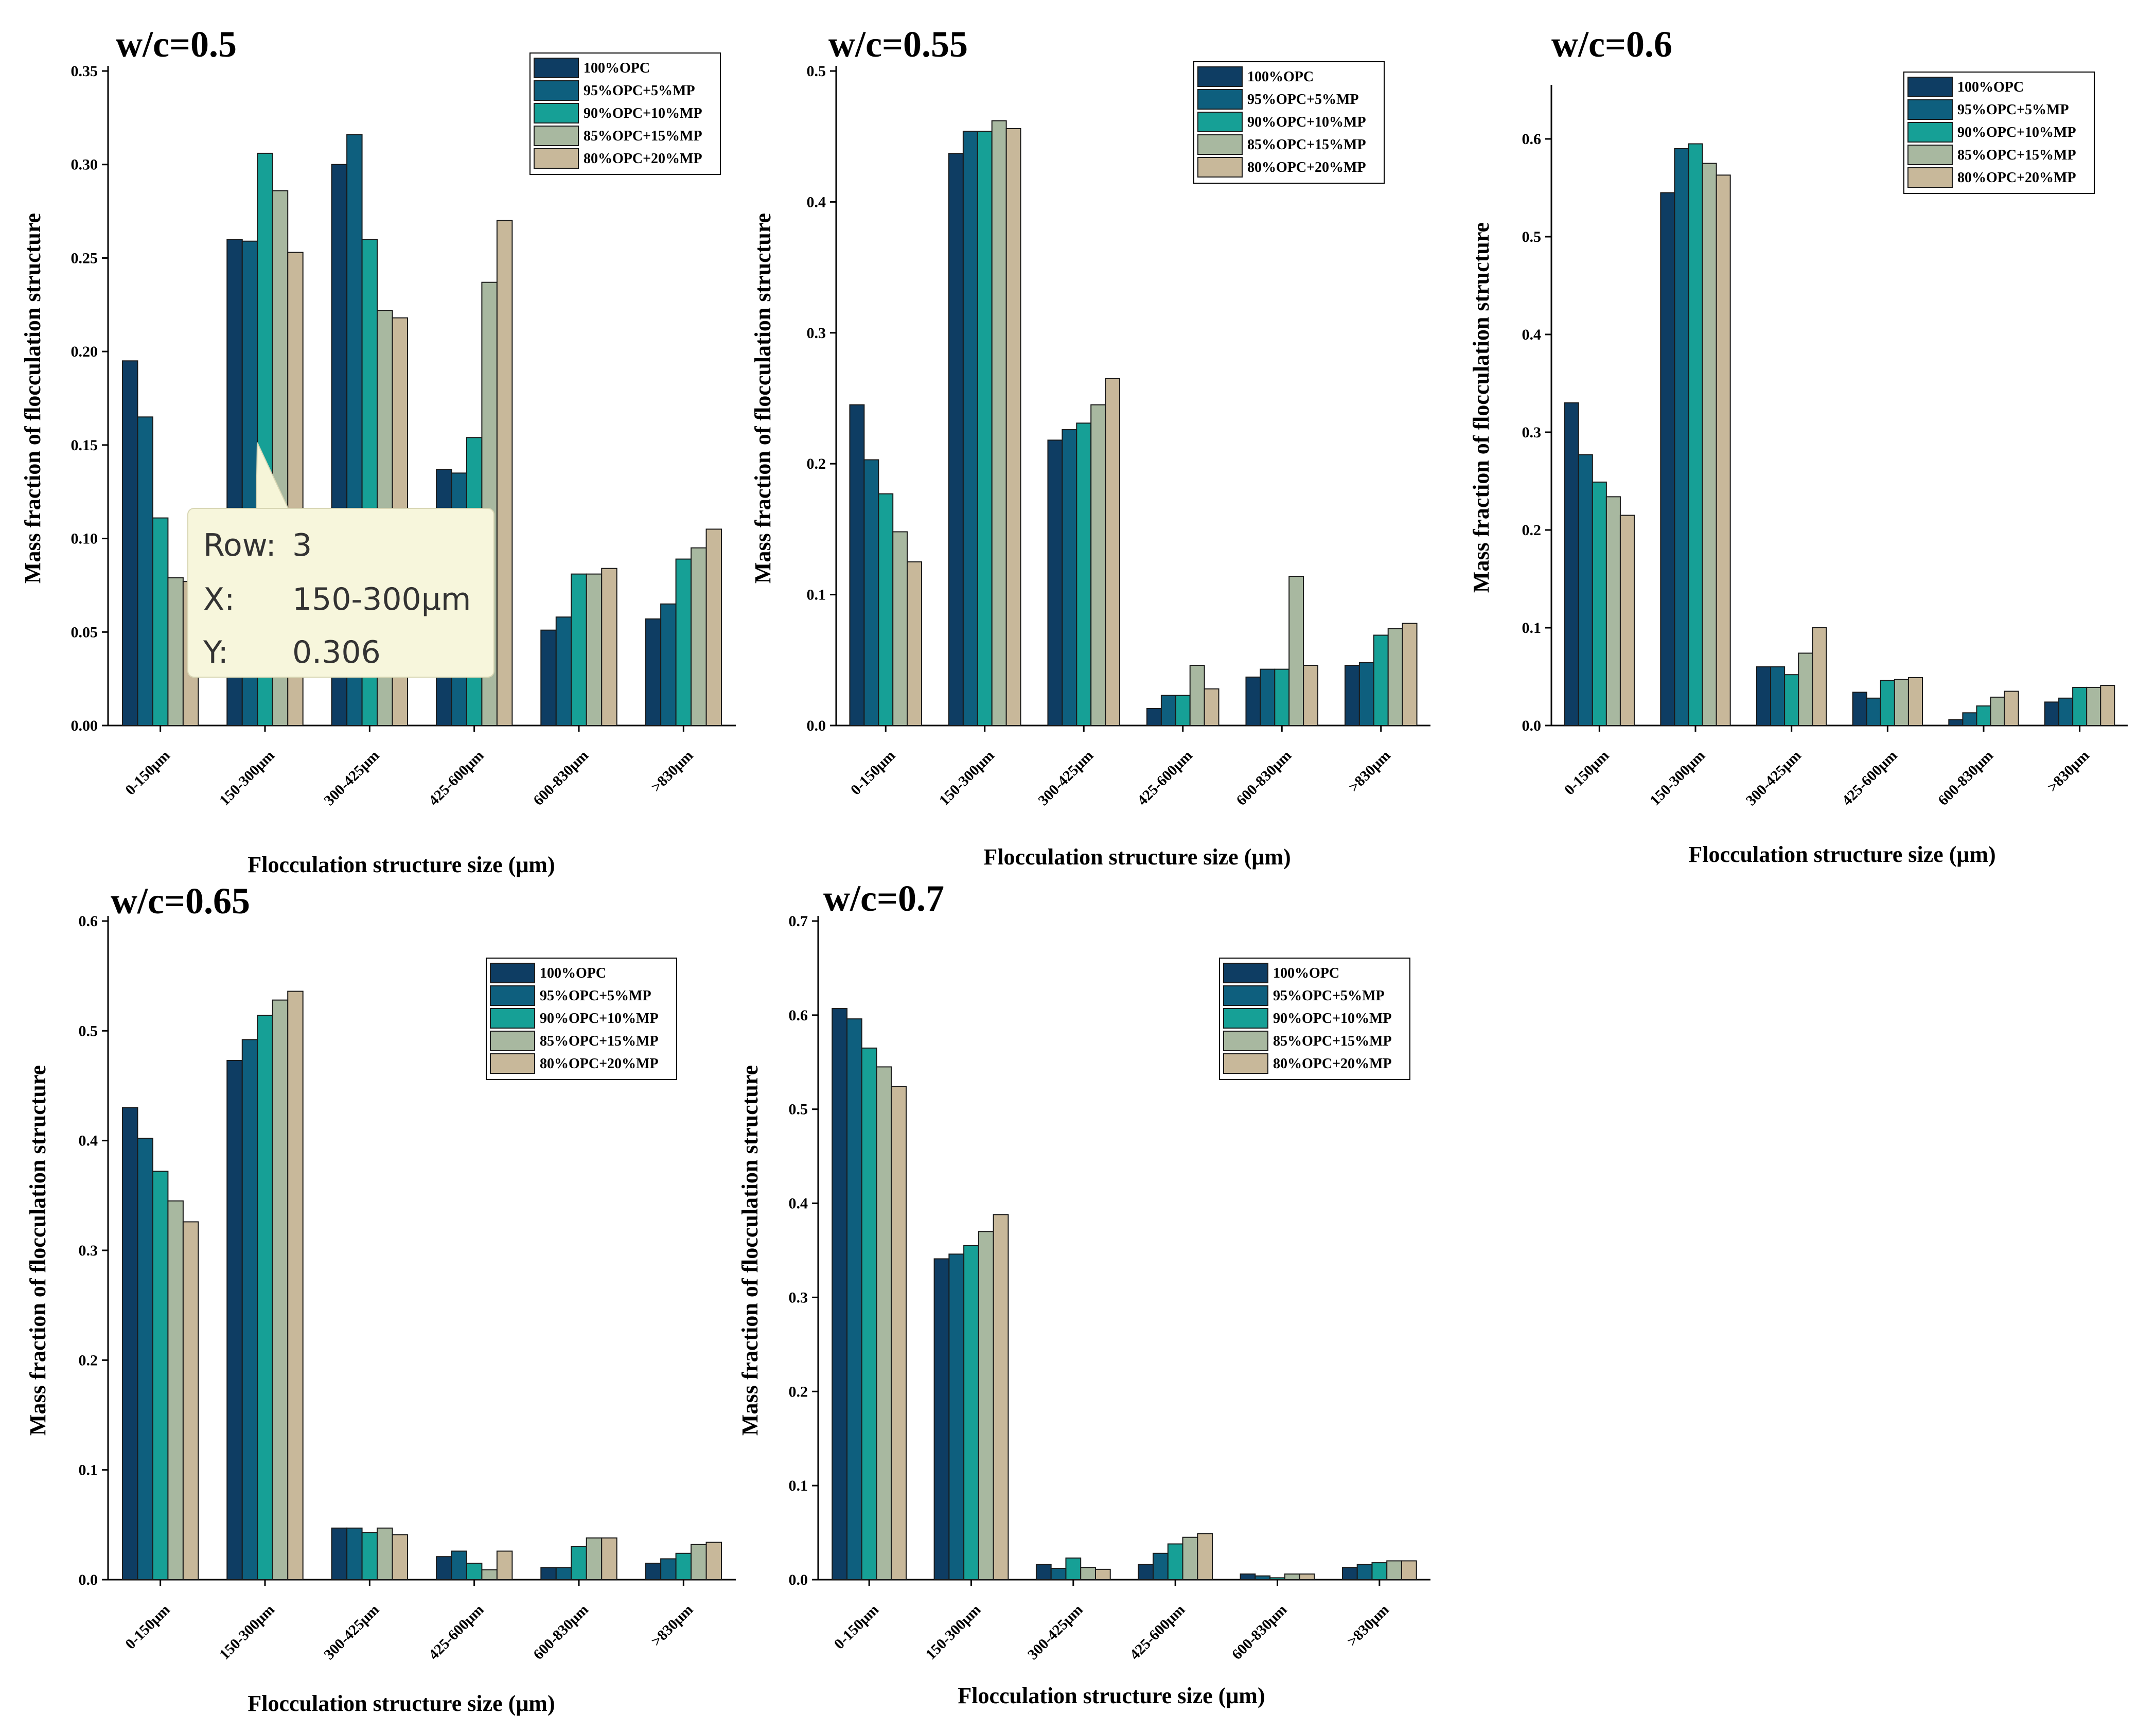 This screenshot has height=1733, width=2156. What do you see at coordinates (381, 599) in the screenshot?
I see `tooltip-value: 150-300μm` at bounding box center [381, 599].